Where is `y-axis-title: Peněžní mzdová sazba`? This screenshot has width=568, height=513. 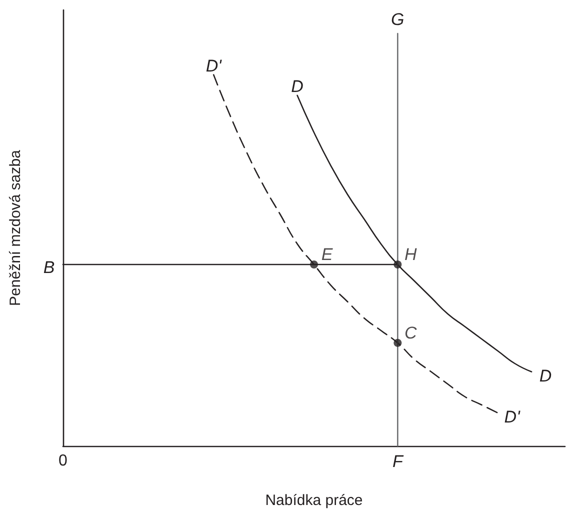 y-axis-title: Peněžní mzdová sazba is located at coordinates (15, 227).